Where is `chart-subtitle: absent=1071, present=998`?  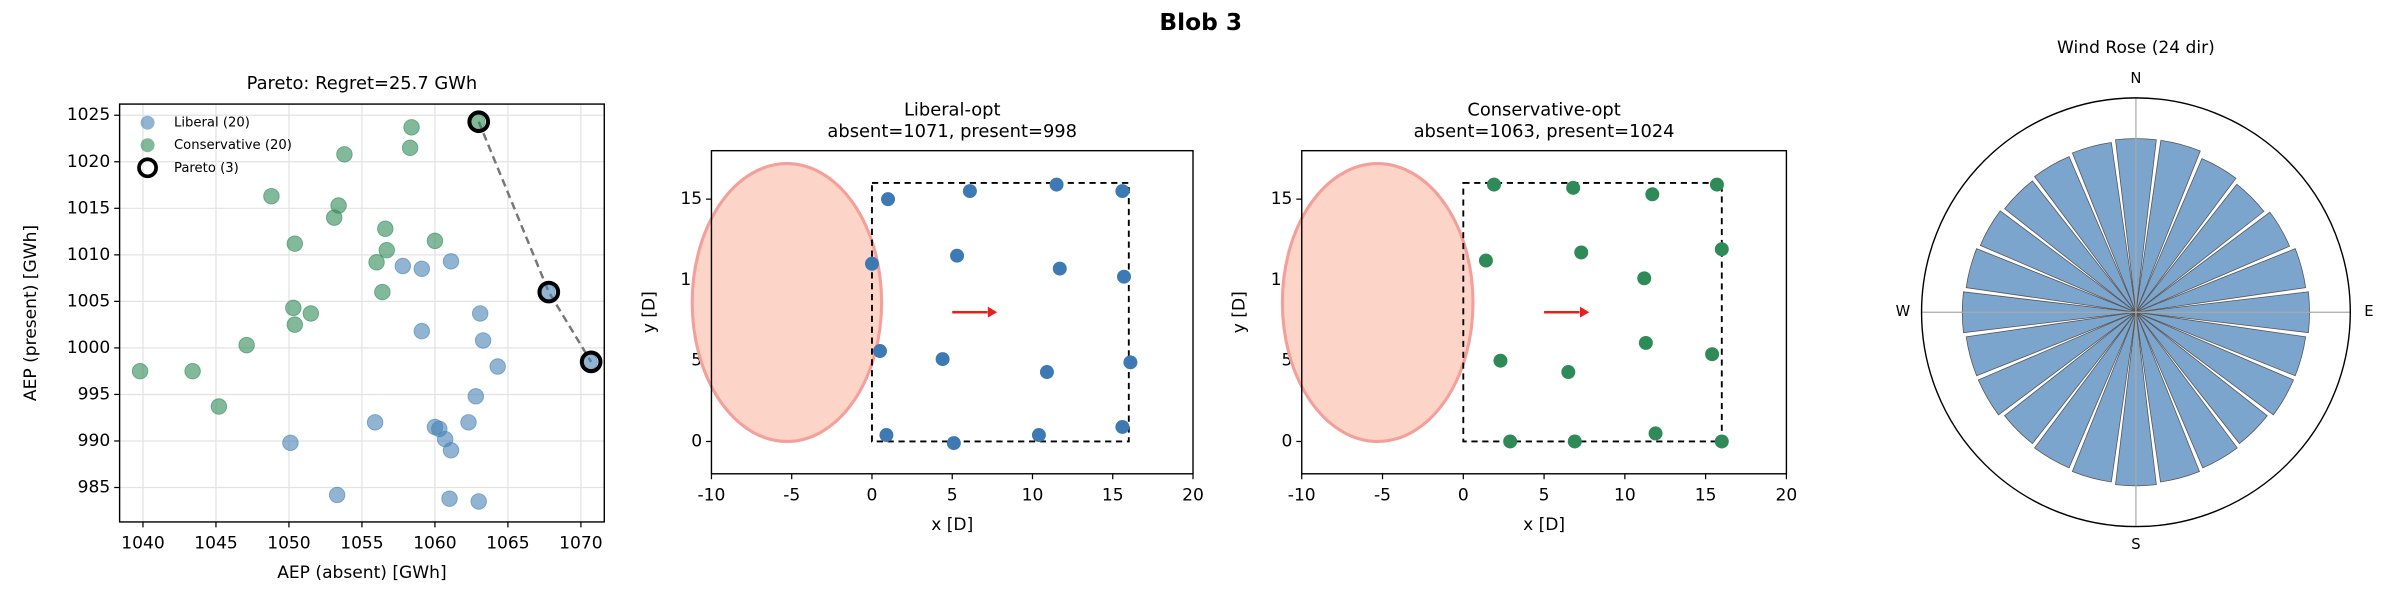
chart-subtitle: absent=1071, present=998 is located at coordinates (952, 131).